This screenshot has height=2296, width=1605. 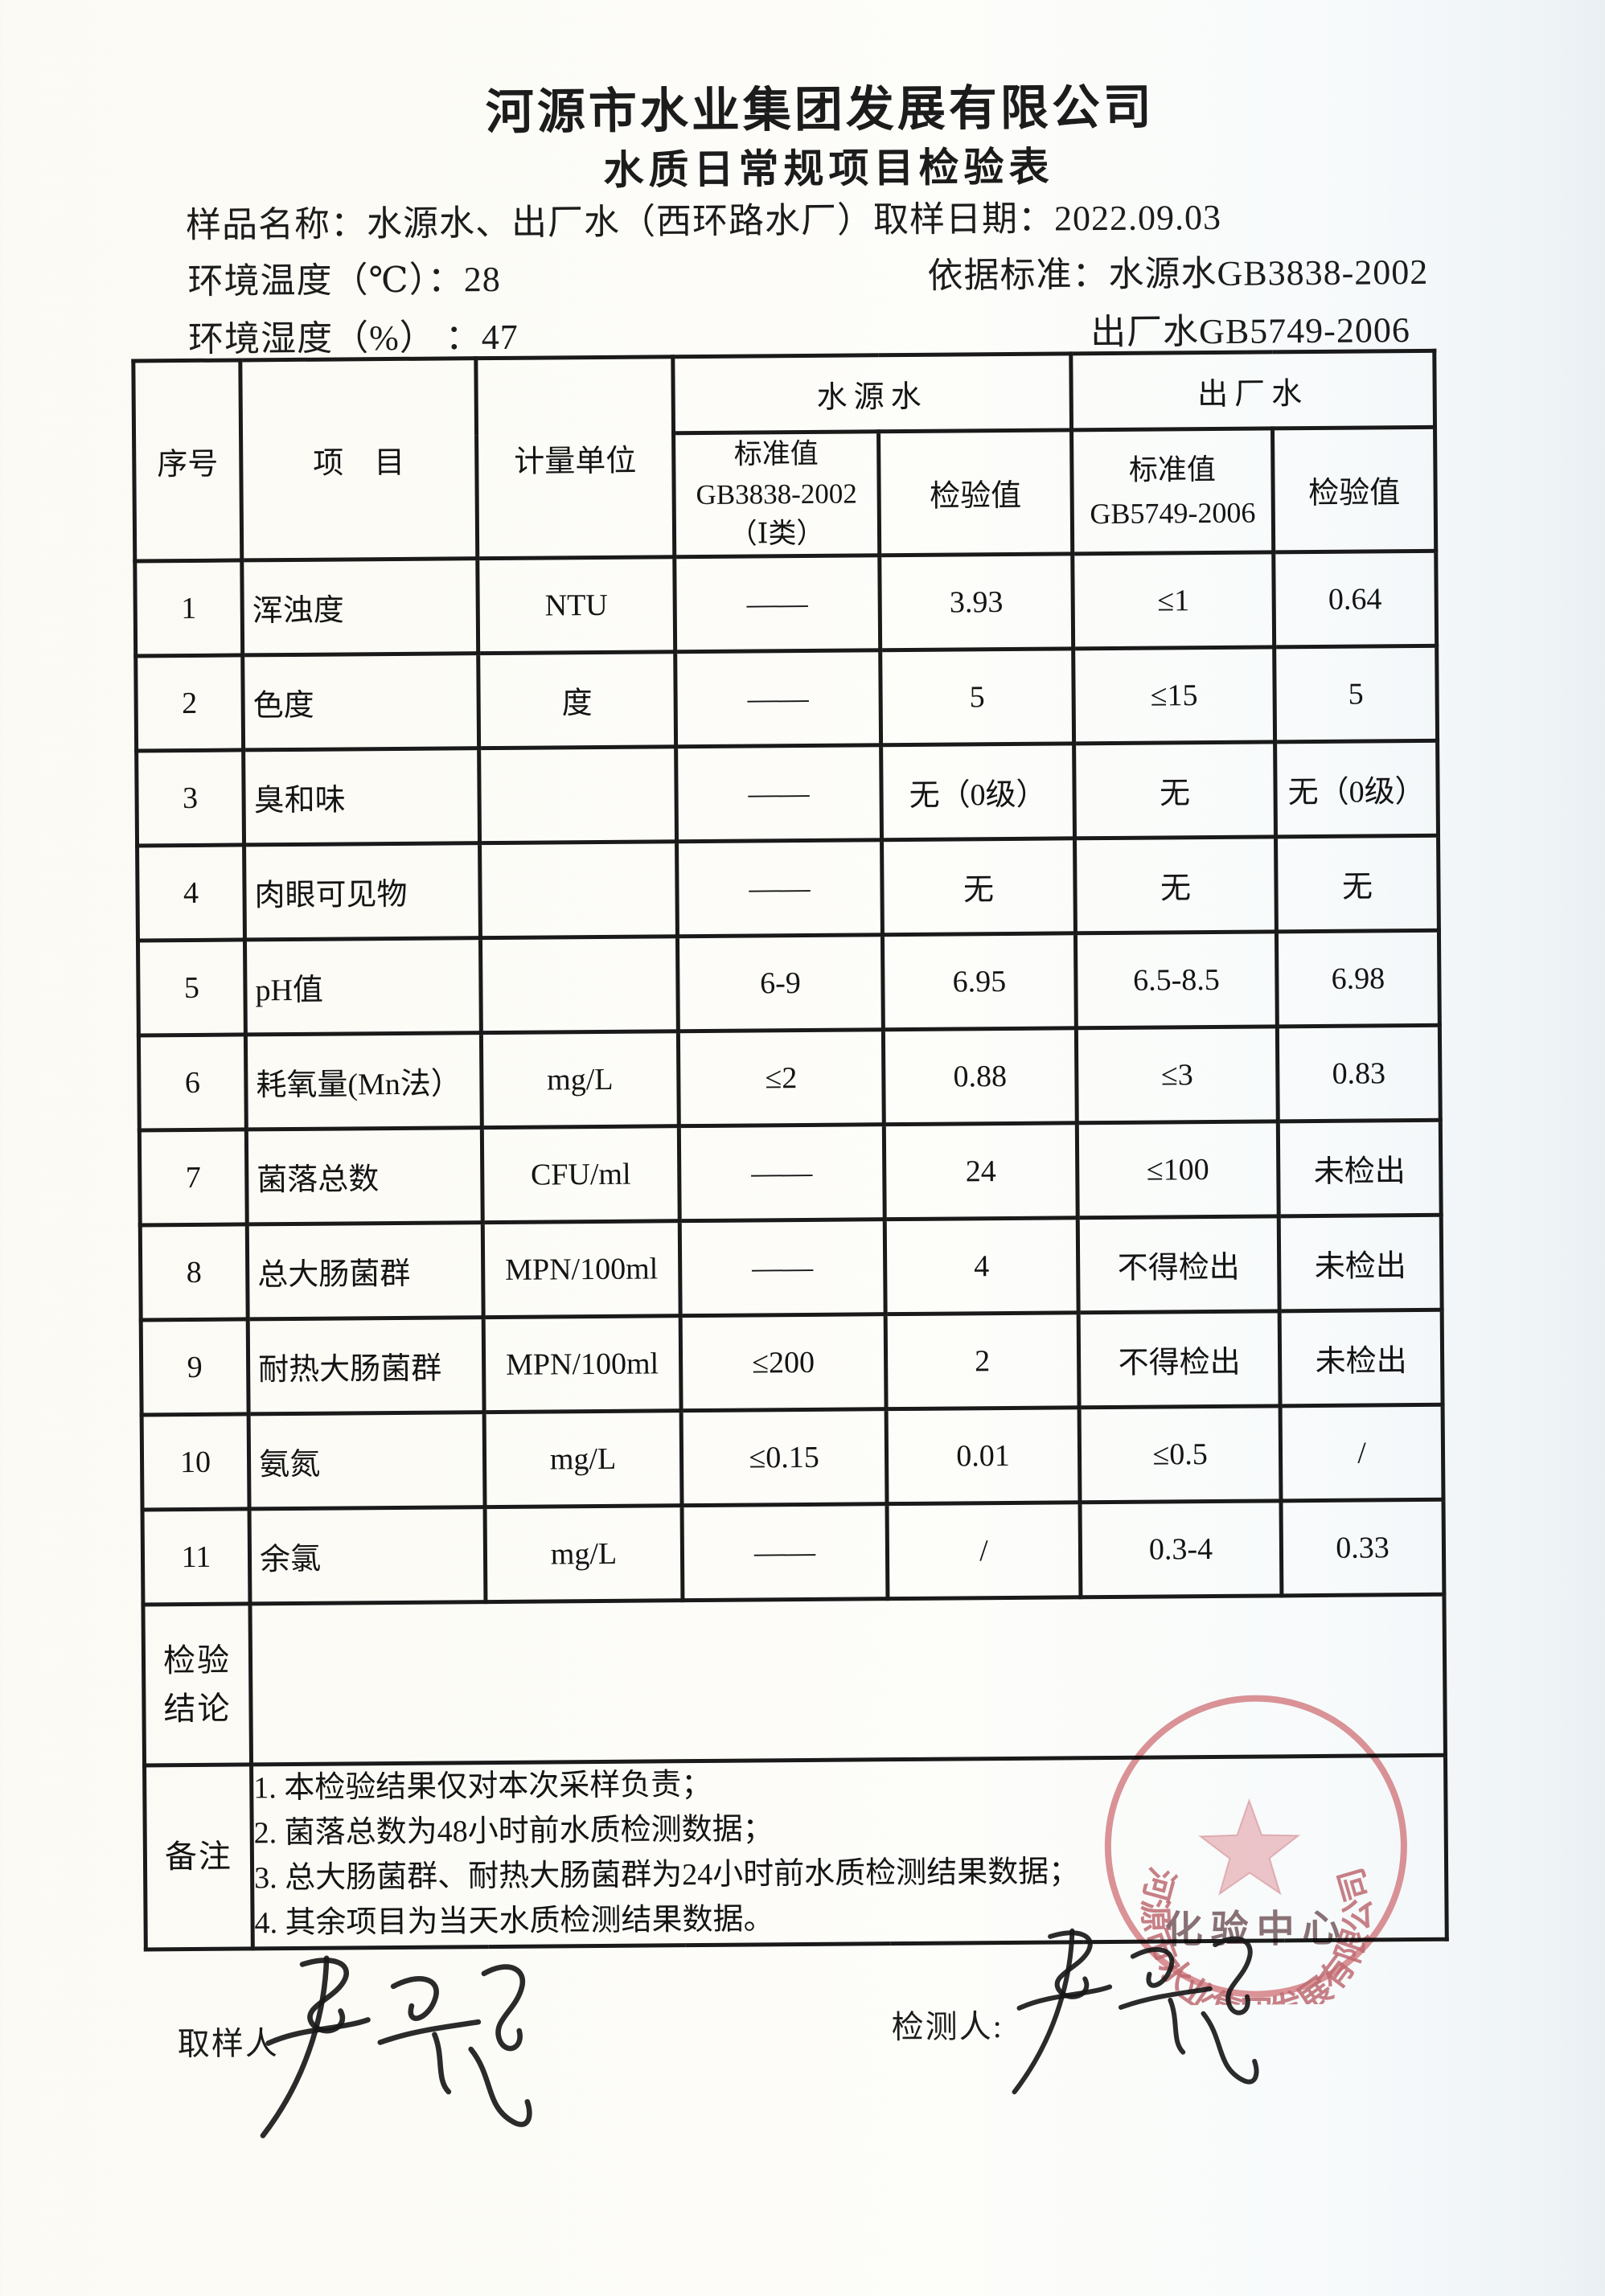 What do you see at coordinates (1174, 695) in the screenshot?
I see `row-tap-standard: ≤15` at bounding box center [1174, 695].